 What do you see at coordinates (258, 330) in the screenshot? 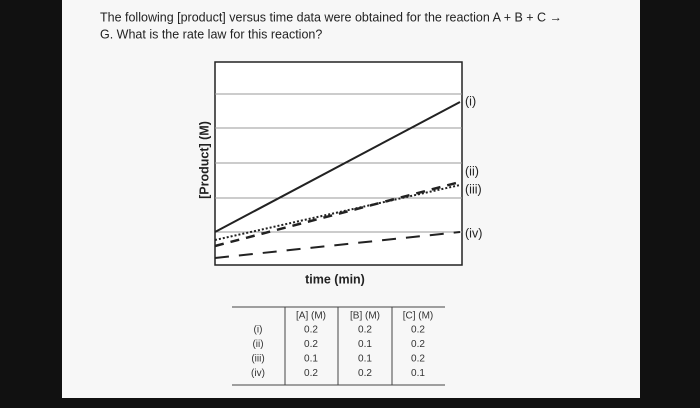
I see `table-cell: (i)` at bounding box center [258, 330].